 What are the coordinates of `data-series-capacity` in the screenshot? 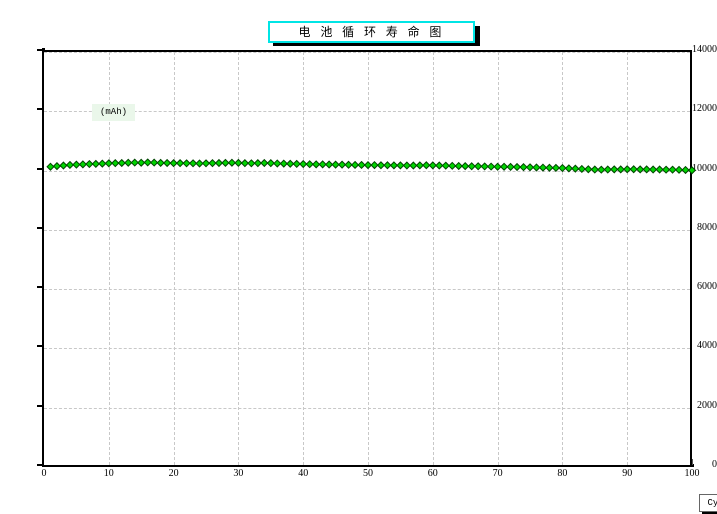 It's located at (371, 166).